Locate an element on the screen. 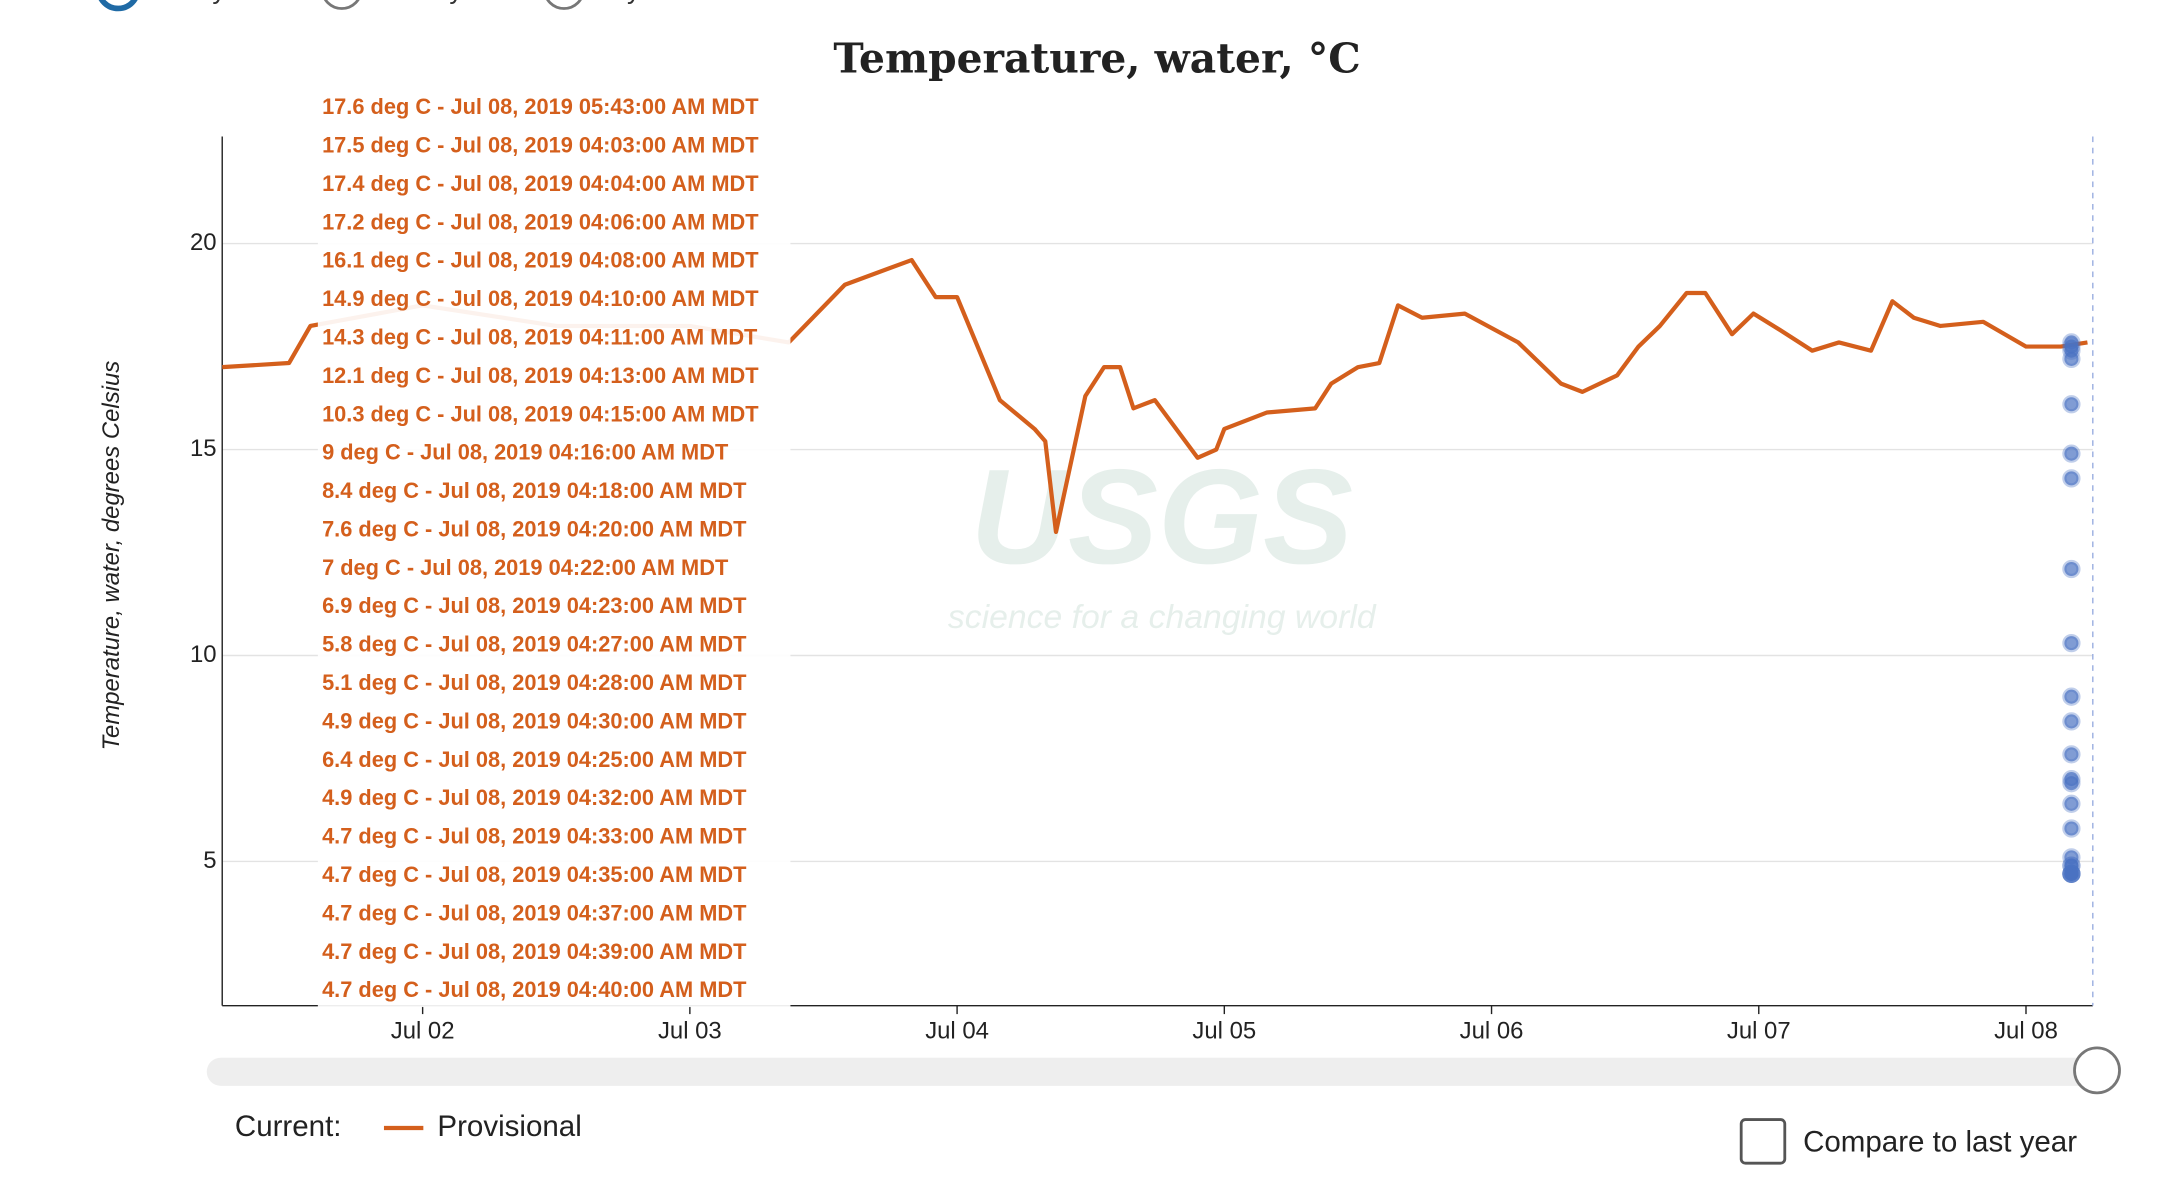 The image size is (2180, 1204). tooltip-text: 5.8 deg C - Jul 08, 2019 04:27:00 AM MDT is located at coordinates (534, 644).